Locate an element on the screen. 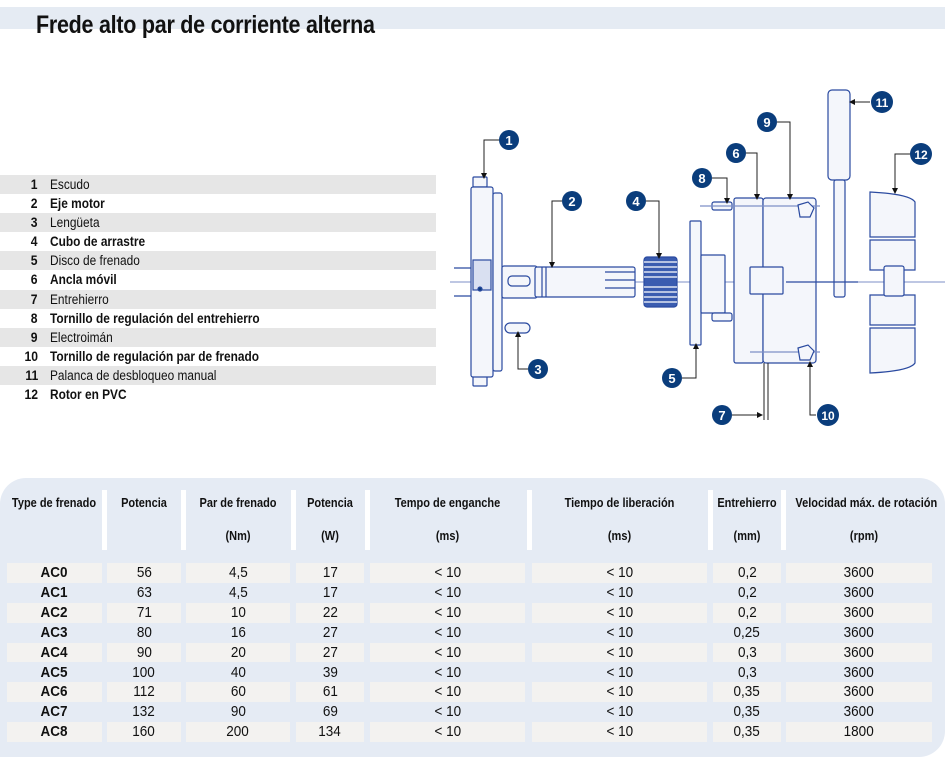 Image resolution: width=945 pixels, height=757 pixels. callout-9: 9 is located at coordinates (767, 122).